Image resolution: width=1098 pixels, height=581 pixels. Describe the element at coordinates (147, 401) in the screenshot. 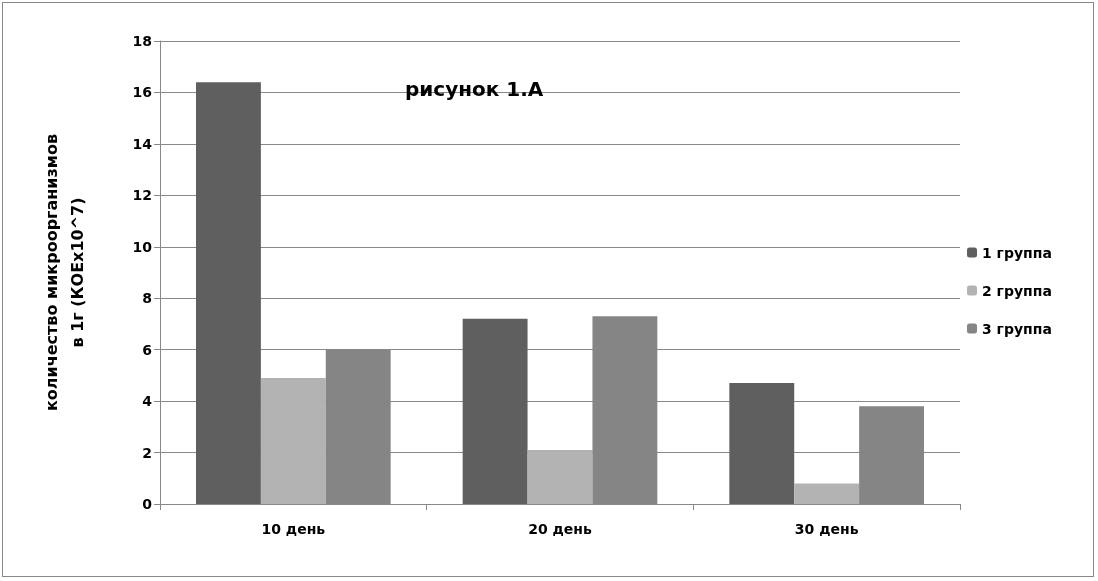

I see `y-tick-label: 4` at that location.